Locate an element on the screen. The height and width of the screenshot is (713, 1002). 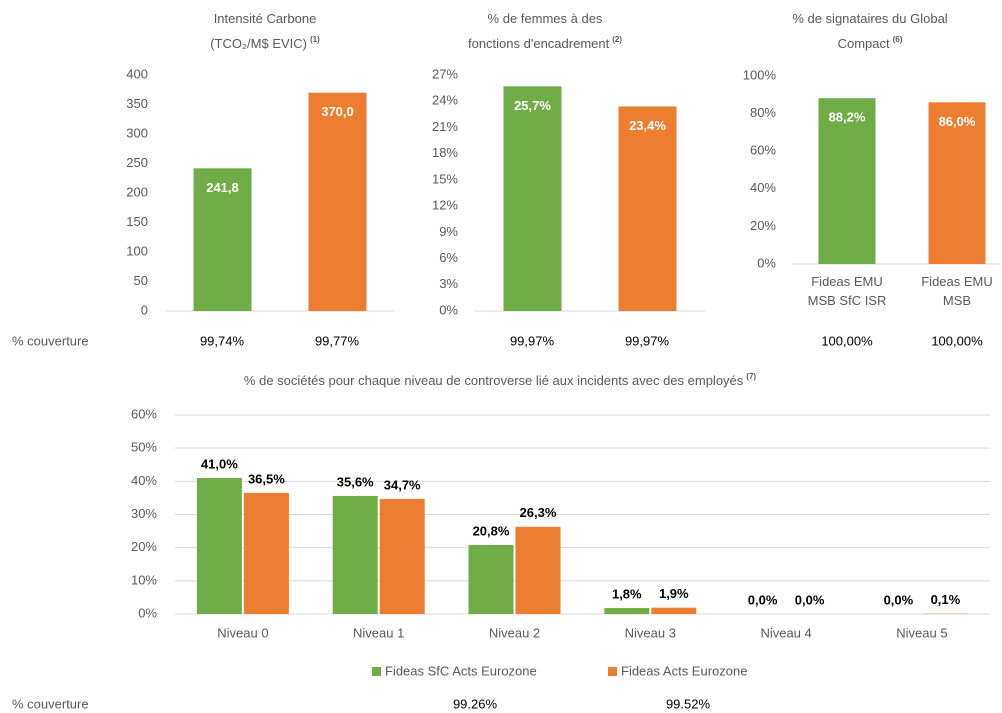
value-label: 35,6% is located at coordinates (355, 481).